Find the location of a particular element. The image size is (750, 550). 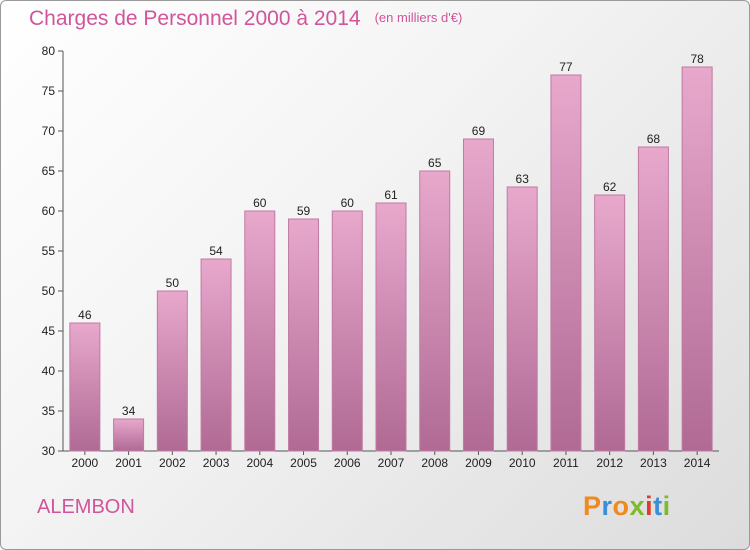

bar-value-label: 69 is located at coordinates (479, 131).